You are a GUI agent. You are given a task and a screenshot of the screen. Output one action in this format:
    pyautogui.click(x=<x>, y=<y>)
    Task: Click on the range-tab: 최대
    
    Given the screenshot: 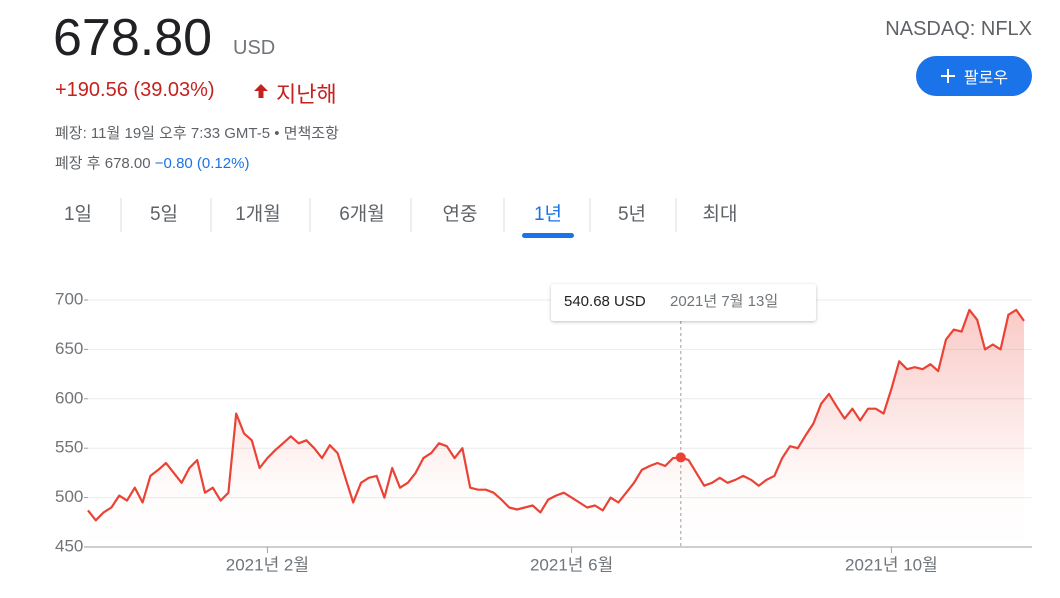 What is the action you would take?
    pyautogui.click(x=720, y=214)
    